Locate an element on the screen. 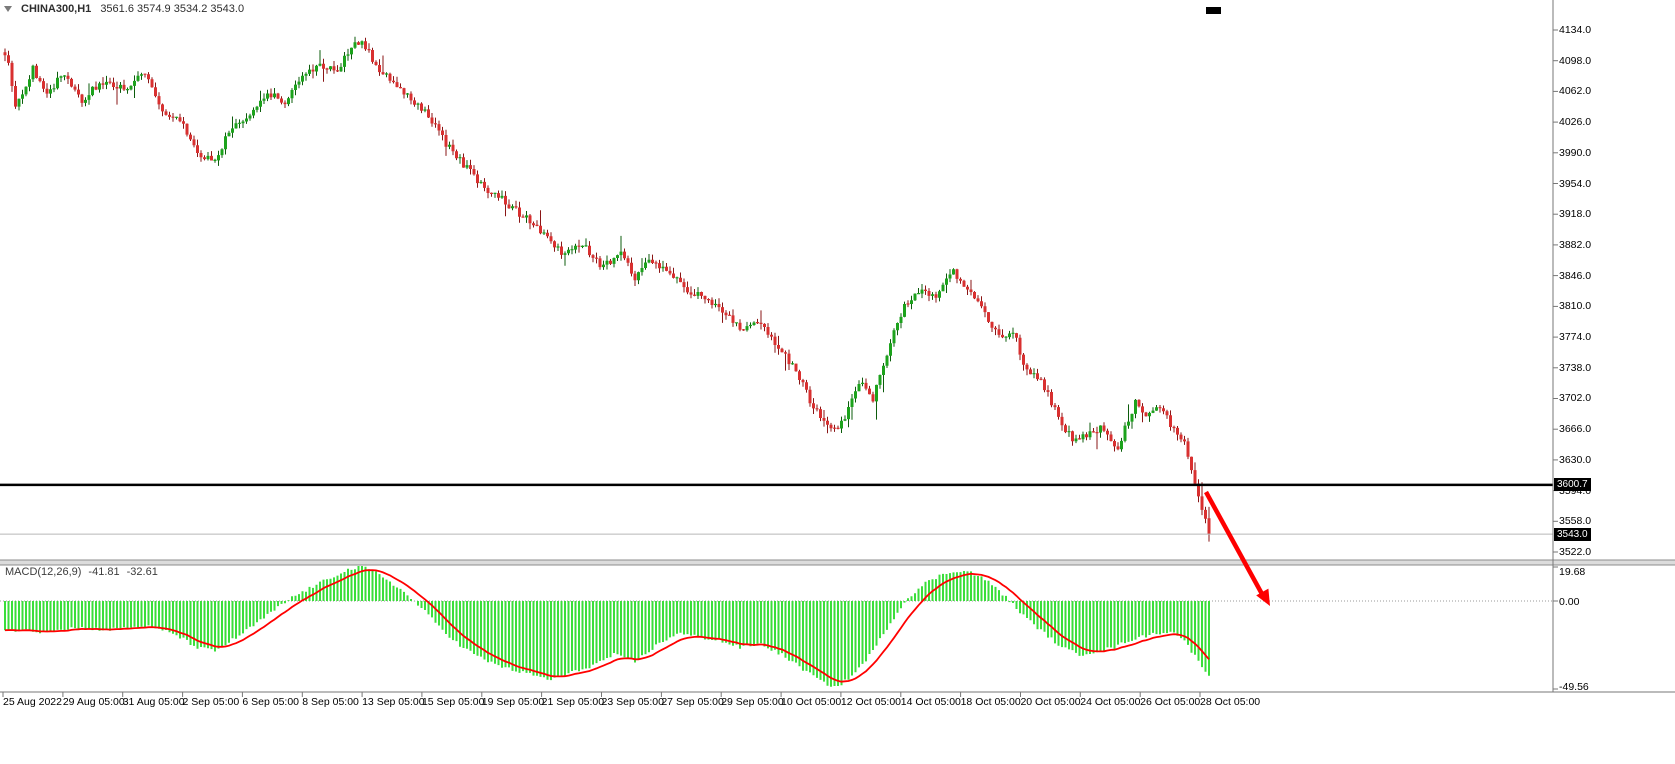  chart-shift-marker is located at coordinates (1213, 10).